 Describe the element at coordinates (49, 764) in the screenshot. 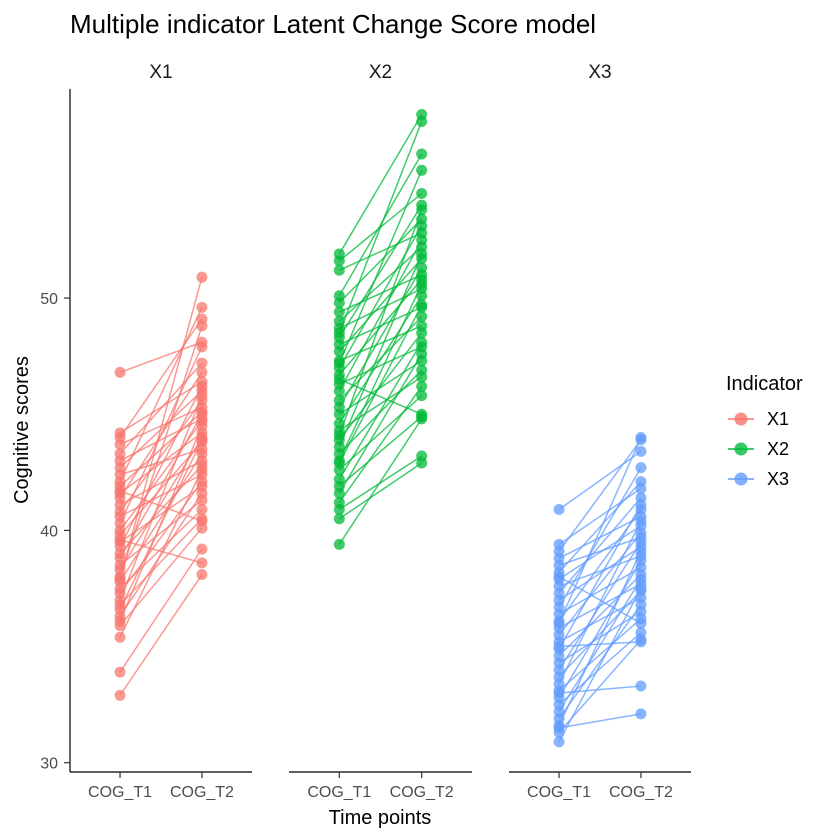

I see `y-tick-label: 30` at that location.